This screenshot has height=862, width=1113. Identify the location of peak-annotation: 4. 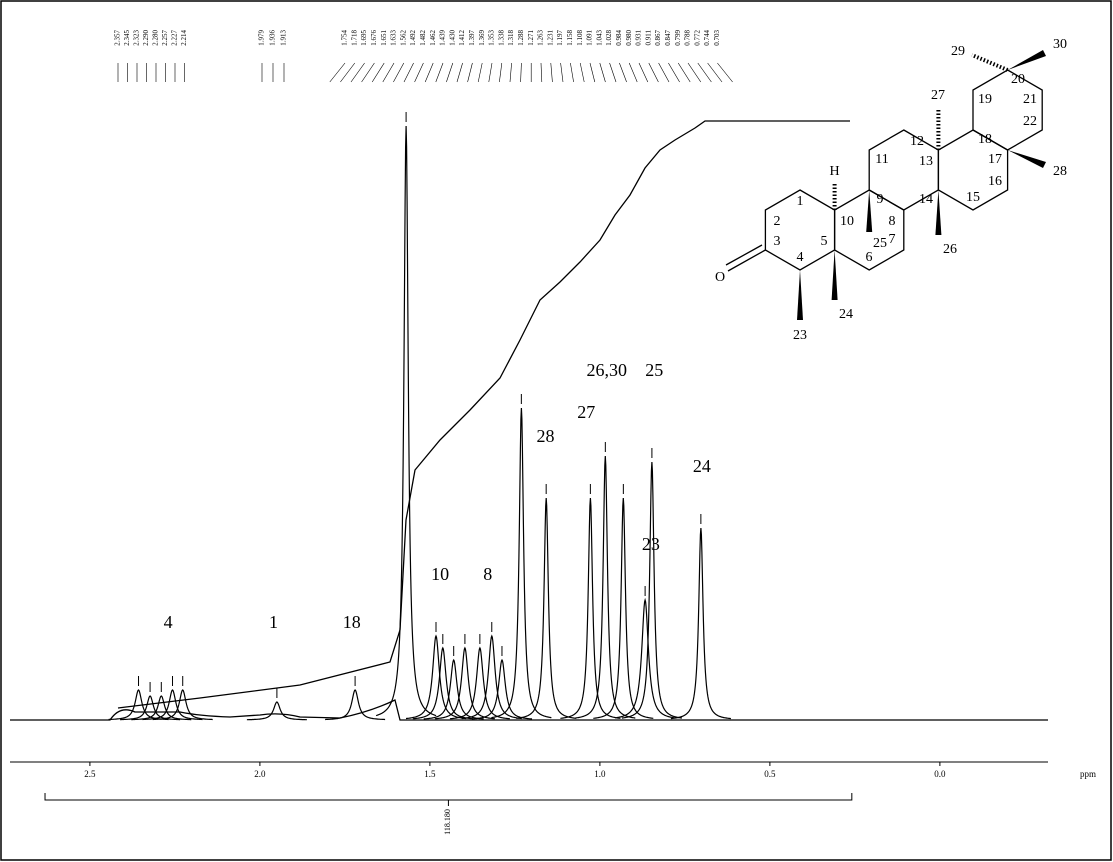
(168, 622).